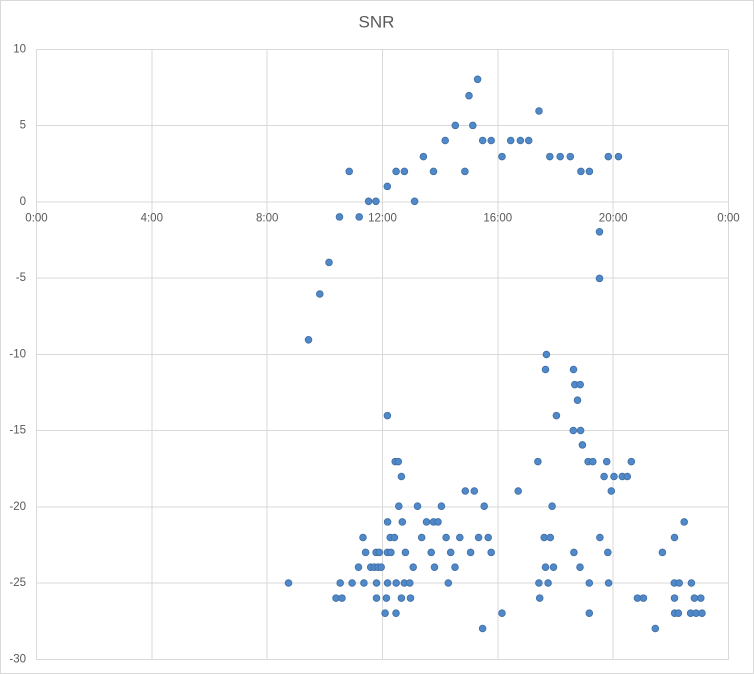 The width and height of the screenshot is (754, 674). What do you see at coordinates (23, 202) in the screenshot?
I see `svg-text: 0` at bounding box center [23, 202].